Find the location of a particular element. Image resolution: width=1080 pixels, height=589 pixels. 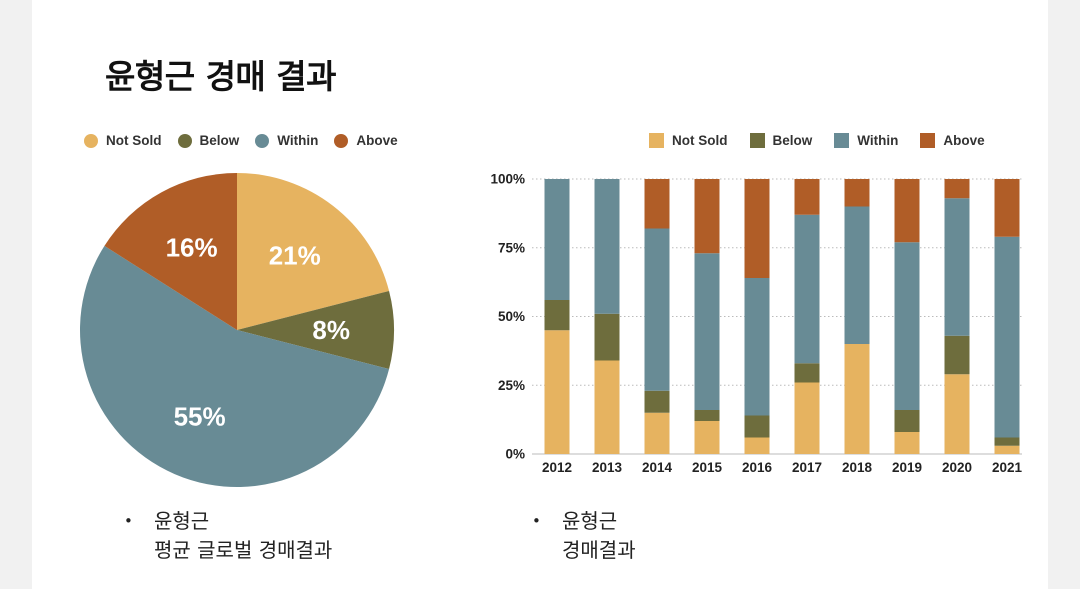

pie-slice-above is located at coordinates (170, 251).